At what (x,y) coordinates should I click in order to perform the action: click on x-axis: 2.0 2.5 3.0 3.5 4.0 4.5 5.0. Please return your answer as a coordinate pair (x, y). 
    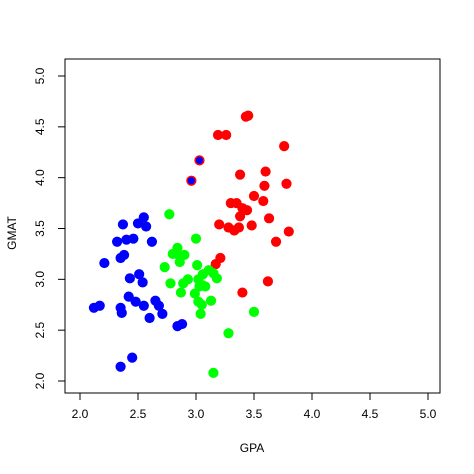
    Looking at the image, I should click on (254, 406).